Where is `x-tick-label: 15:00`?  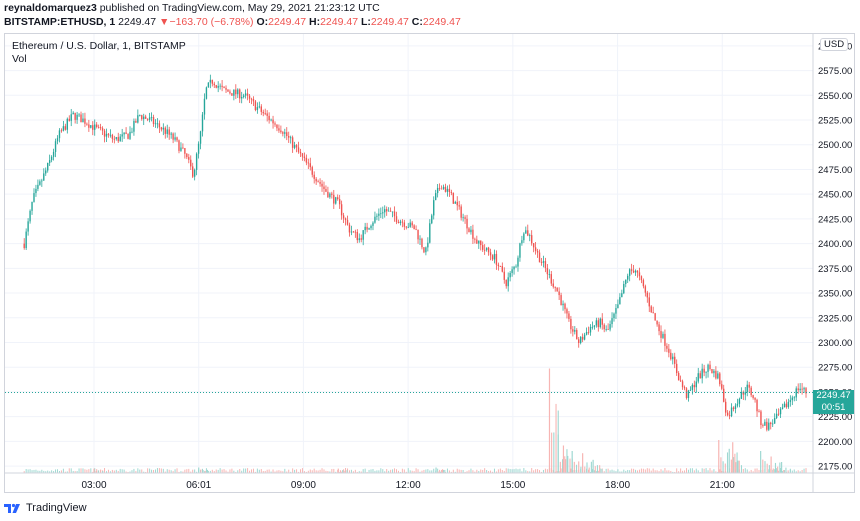
x-tick-label: 15:00 is located at coordinates (512, 485).